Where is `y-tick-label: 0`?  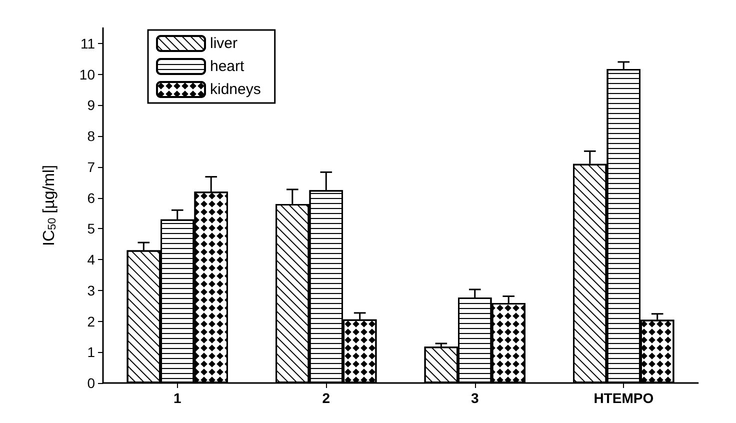 y-tick-label: 0 is located at coordinates (91, 383).